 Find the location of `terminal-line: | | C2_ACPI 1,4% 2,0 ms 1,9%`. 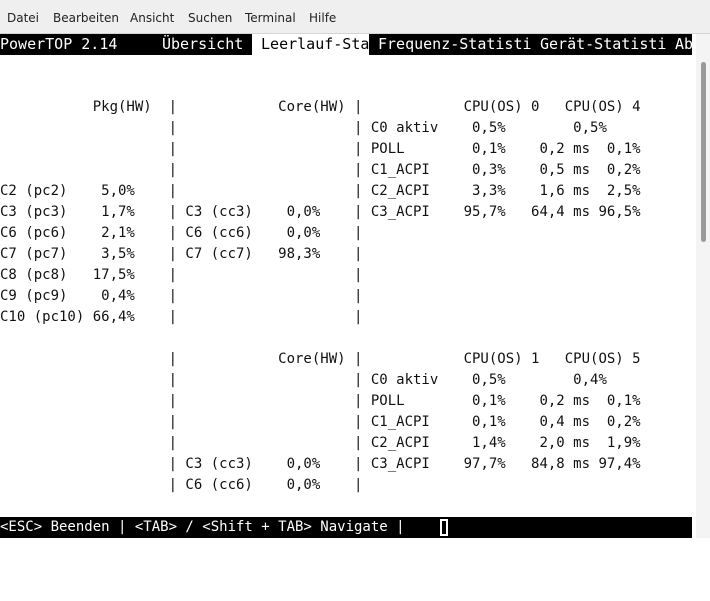

terminal-line: | | C2_ACPI 1,4% 2,0 ms 1,9% is located at coordinates (320, 443).